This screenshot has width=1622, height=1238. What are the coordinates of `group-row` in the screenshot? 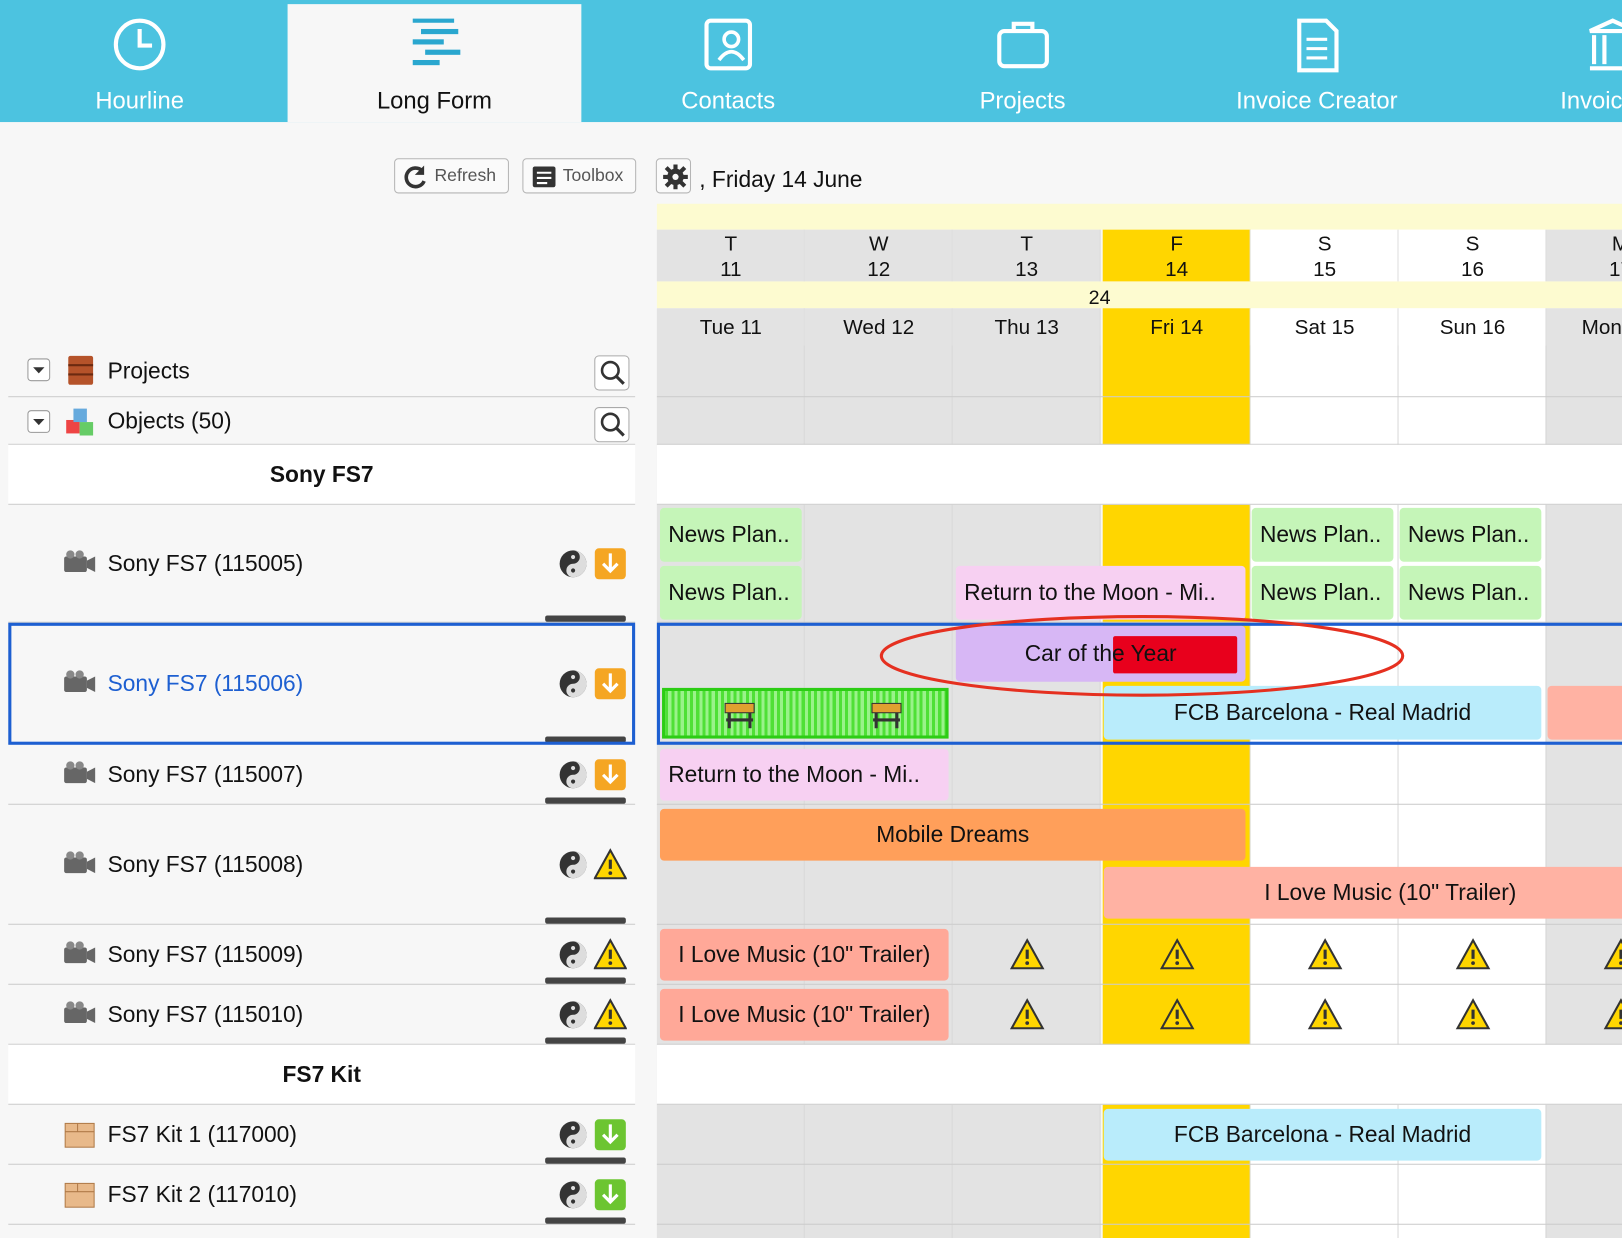 It's located at (322, 1074).